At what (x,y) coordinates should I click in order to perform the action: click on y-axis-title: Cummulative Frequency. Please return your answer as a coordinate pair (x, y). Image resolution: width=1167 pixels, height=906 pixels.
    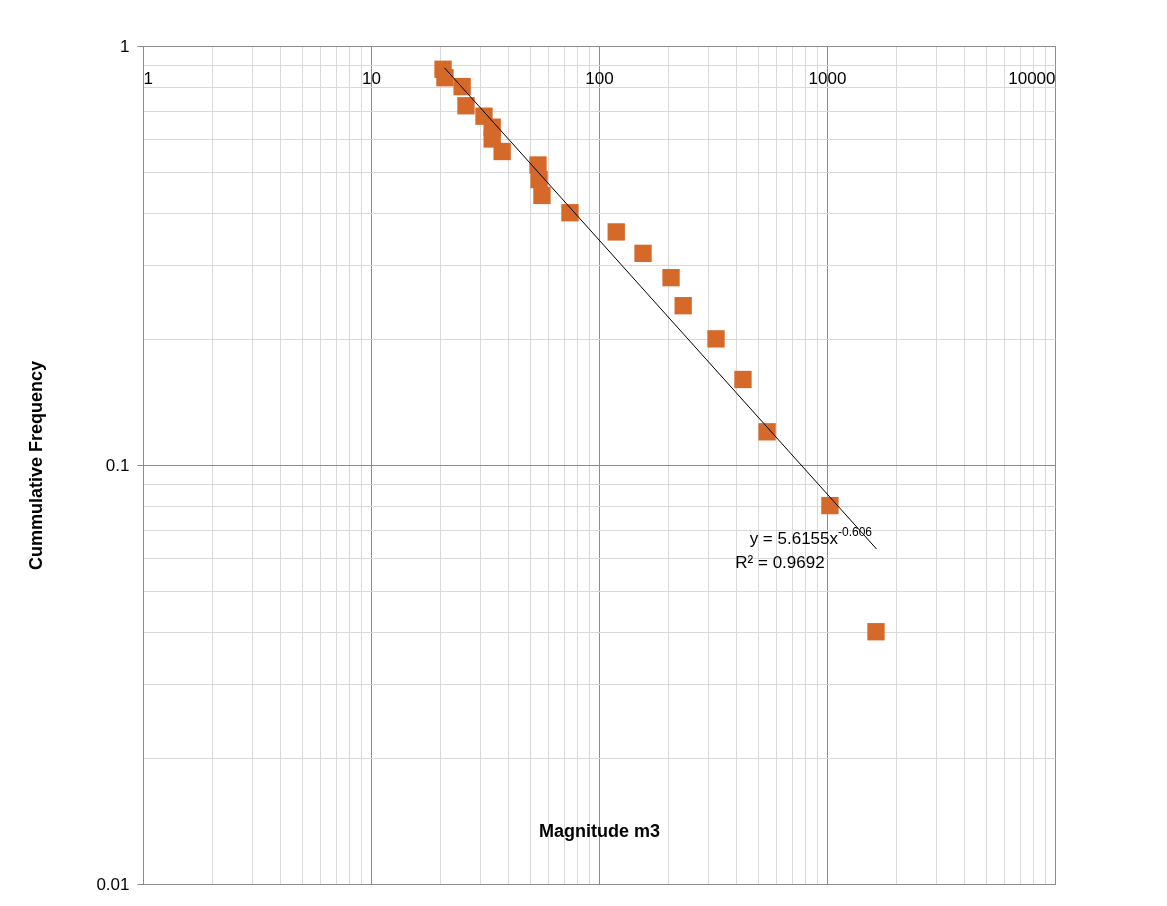
    Looking at the image, I should click on (36, 465).